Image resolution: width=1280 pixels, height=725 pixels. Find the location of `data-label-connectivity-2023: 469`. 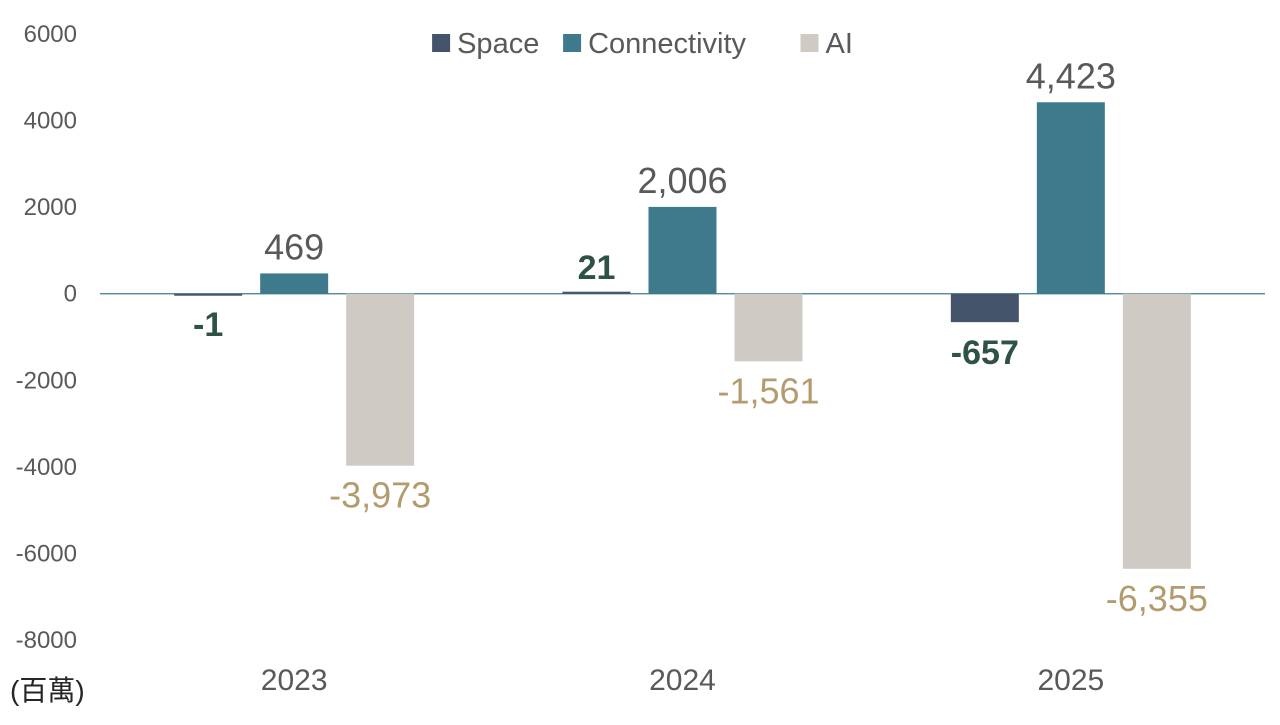

data-label-connectivity-2023: 469 is located at coordinates (294, 246).